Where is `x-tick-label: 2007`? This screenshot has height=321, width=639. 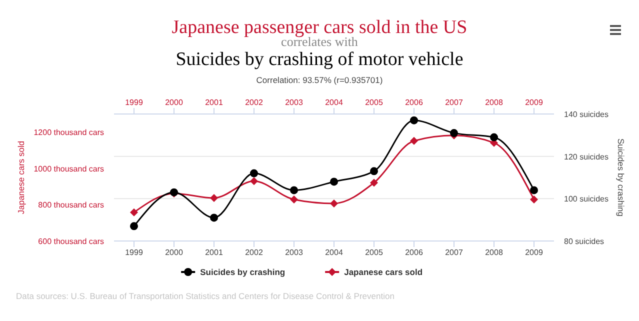 x-tick-label: 2007 is located at coordinates (454, 252).